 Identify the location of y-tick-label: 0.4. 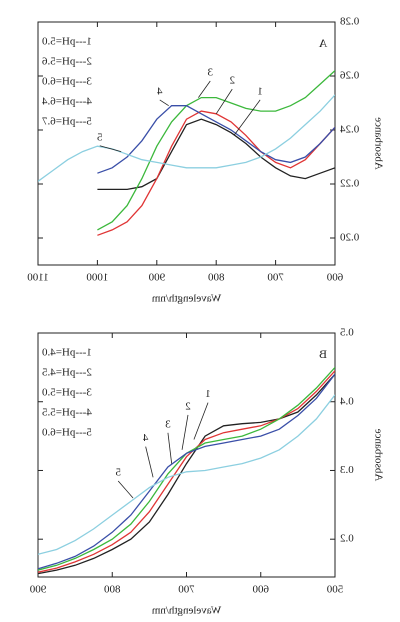
(347, 401).